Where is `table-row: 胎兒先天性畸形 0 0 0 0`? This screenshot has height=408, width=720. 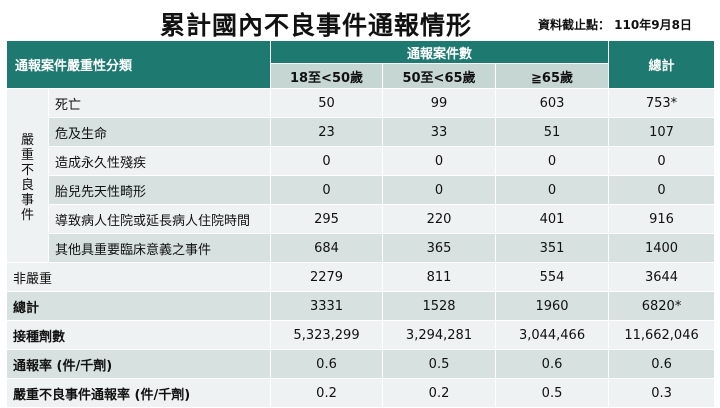 table-row: 胎兒先天性畸形 0 0 0 0 is located at coordinates (361, 190).